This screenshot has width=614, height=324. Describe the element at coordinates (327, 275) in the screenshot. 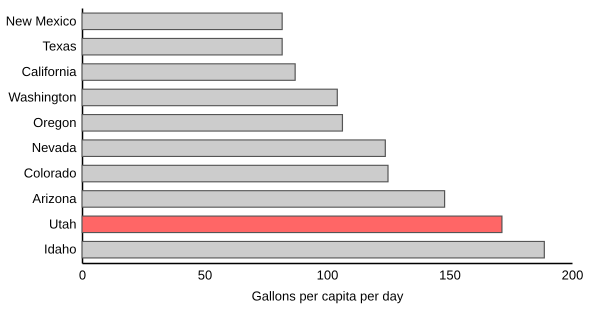

I see `x-tick-label: 100` at that location.